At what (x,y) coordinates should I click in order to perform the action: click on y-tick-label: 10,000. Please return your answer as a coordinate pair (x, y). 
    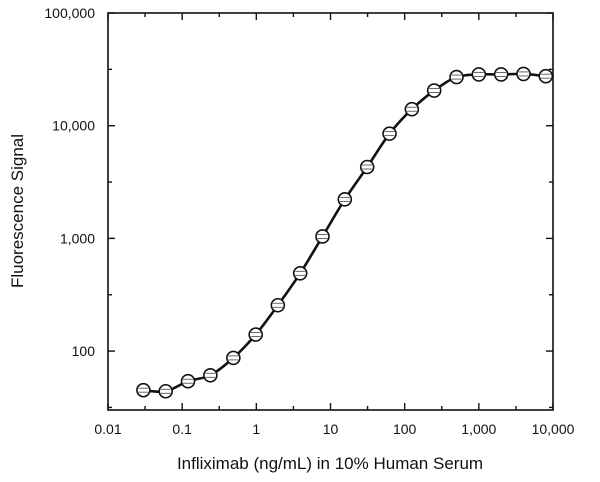
    Looking at the image, I should click on (73, 126).